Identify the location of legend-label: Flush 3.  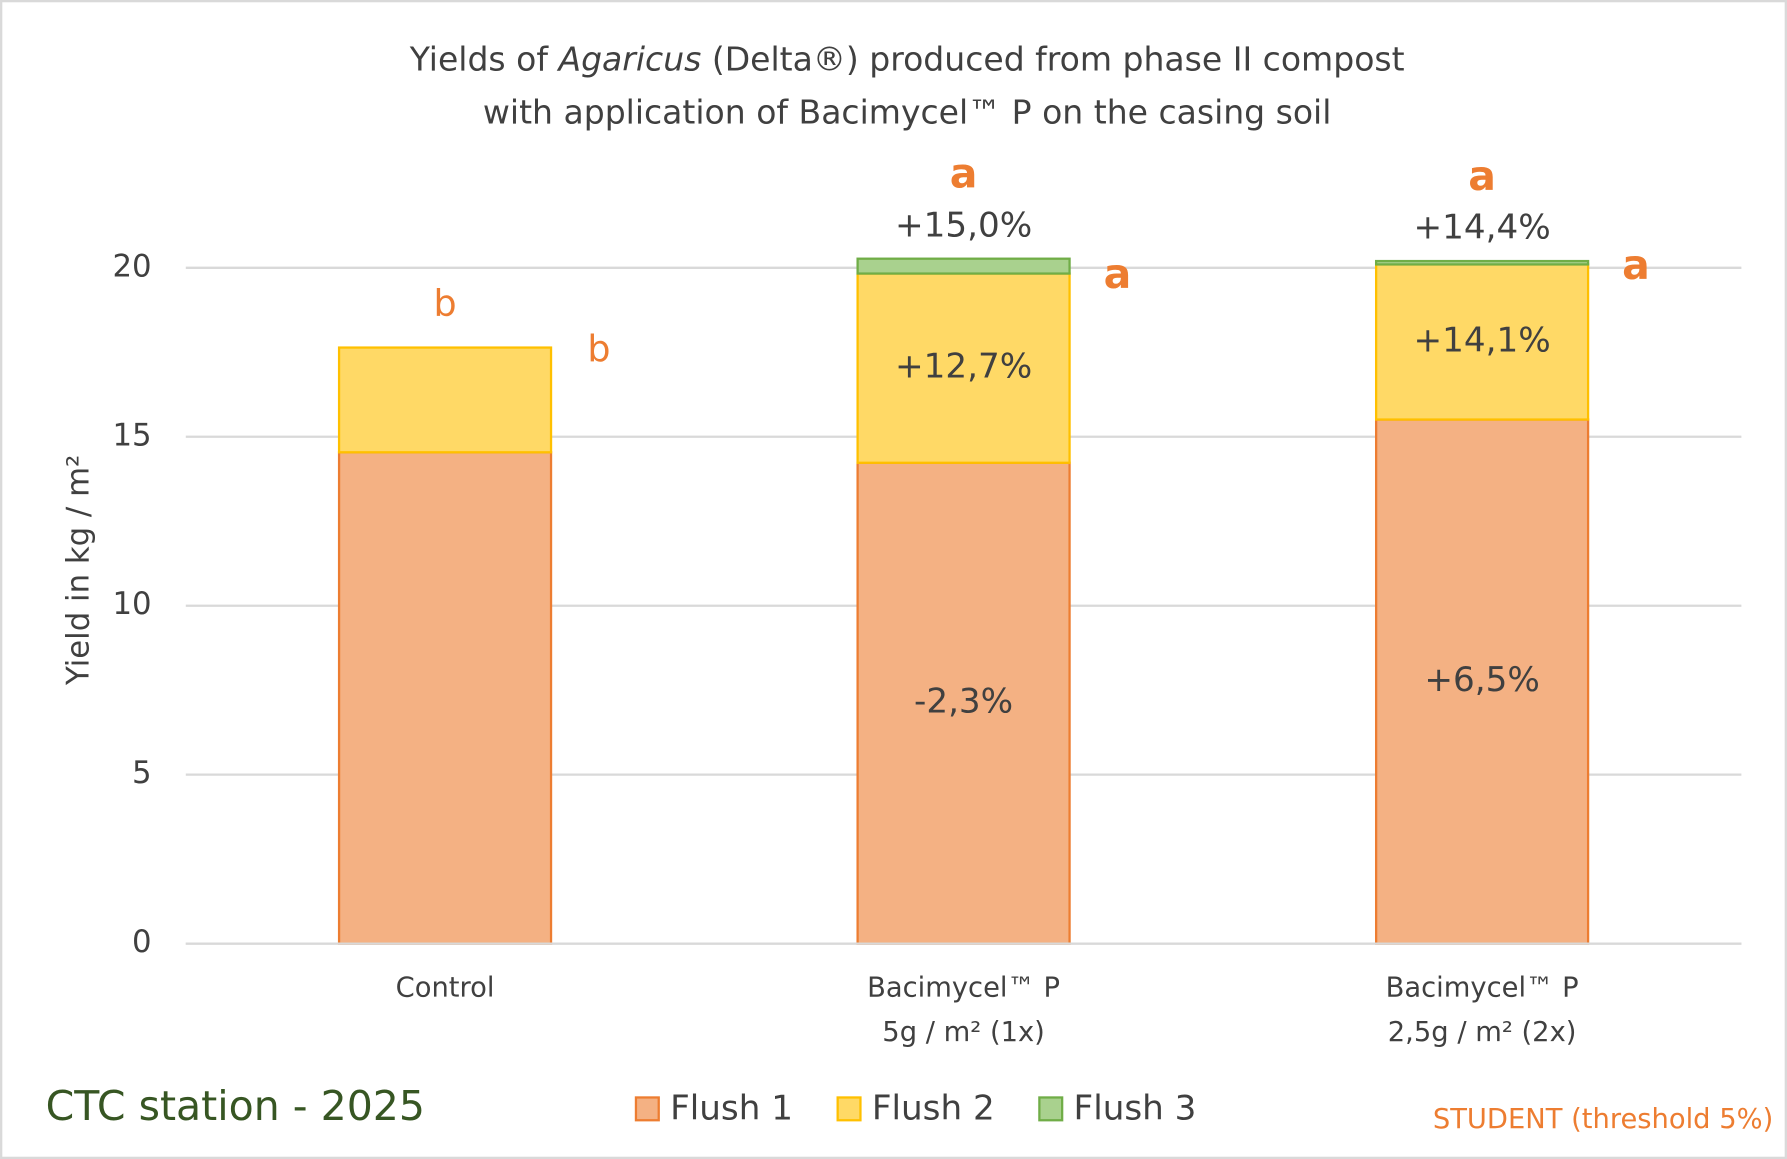
(1135, 1108).